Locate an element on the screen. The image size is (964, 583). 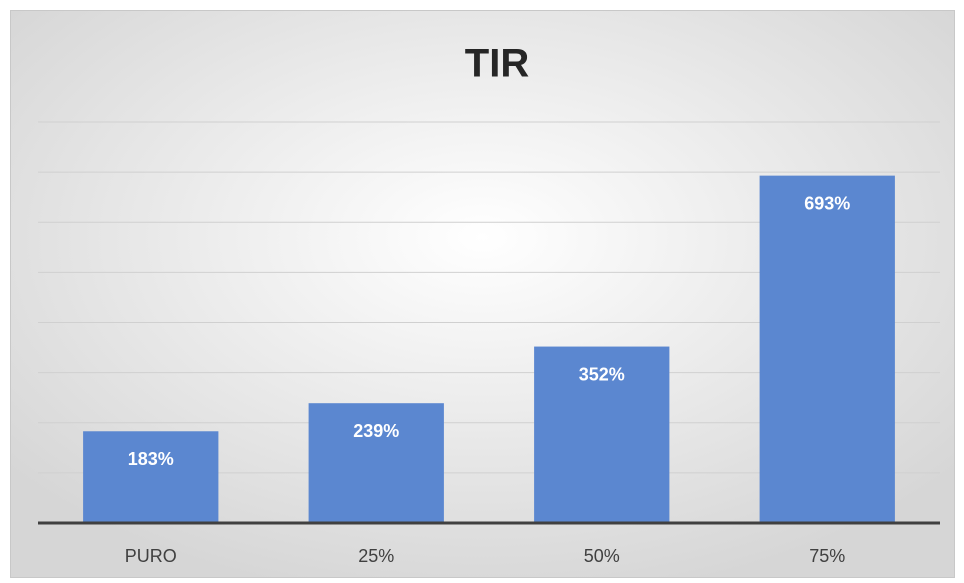
data-label: 352% is located at coordinates (602, 374).